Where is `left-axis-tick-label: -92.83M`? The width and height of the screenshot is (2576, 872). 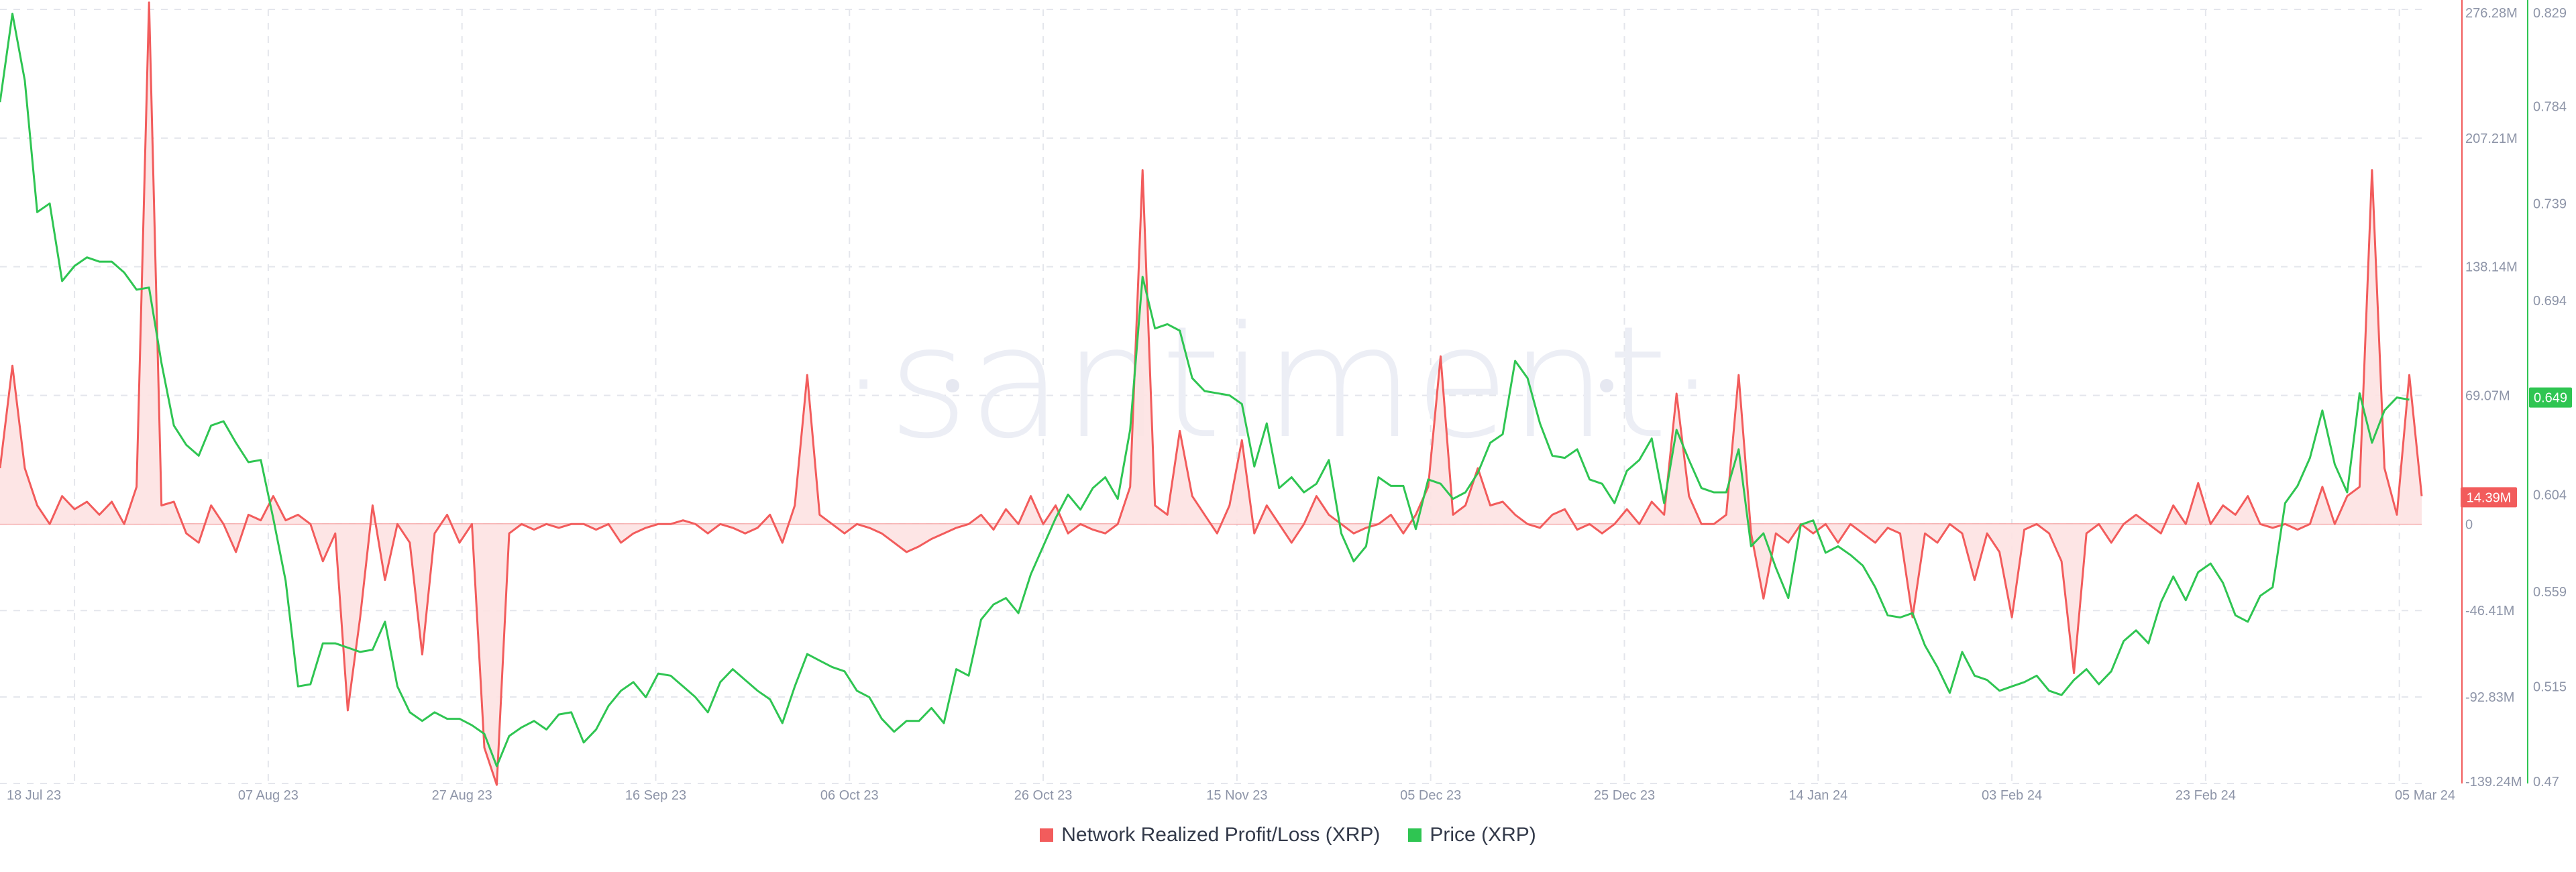 left-axis-tick-label: -92.83M is located at coordinates (2489, 698).